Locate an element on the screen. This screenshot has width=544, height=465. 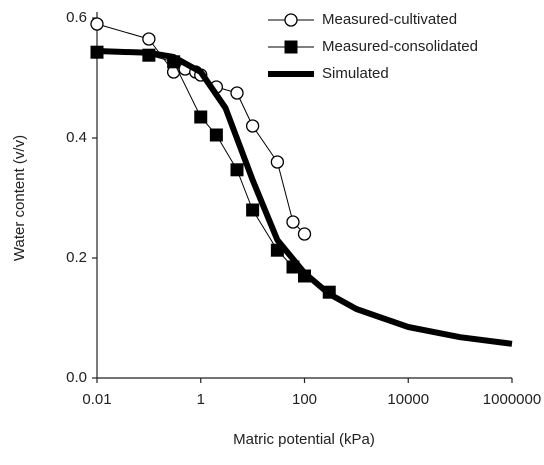
x-tick-label: 1 is located at coordinates (201, 399).